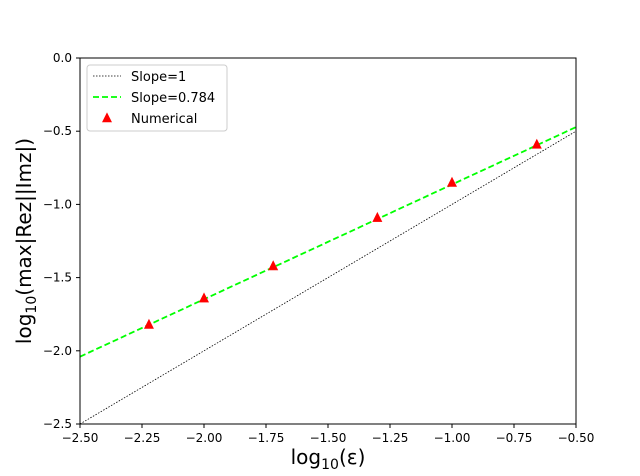  What do you see at coordinates (107, 117) in the screenshot?
I see `legend-swatch-numerical` at bounding box center [107, 117].